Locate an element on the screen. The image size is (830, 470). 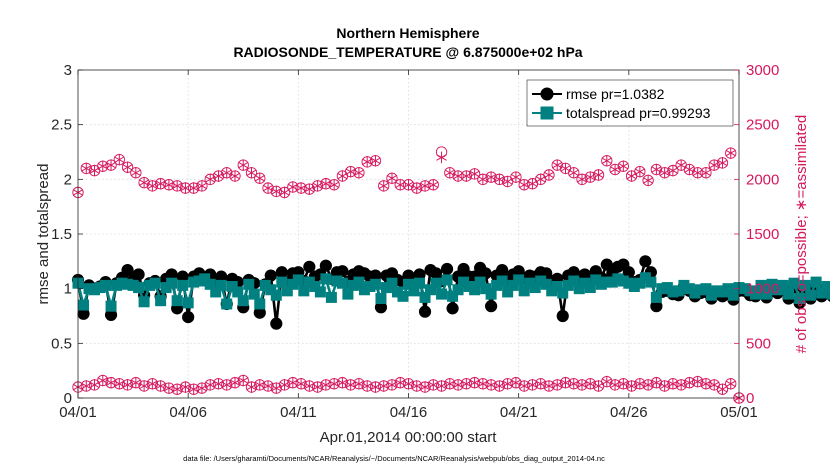
y-right-tick-label: 1500 is located at coordinates (762, 234).